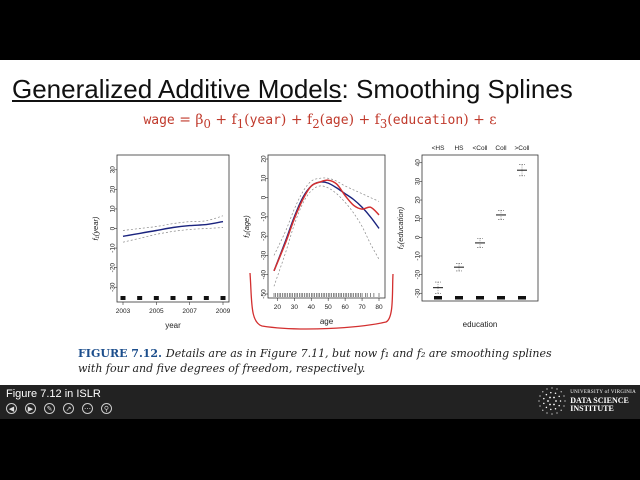  I want to click on category-label: <Coll, so click(481, 148).